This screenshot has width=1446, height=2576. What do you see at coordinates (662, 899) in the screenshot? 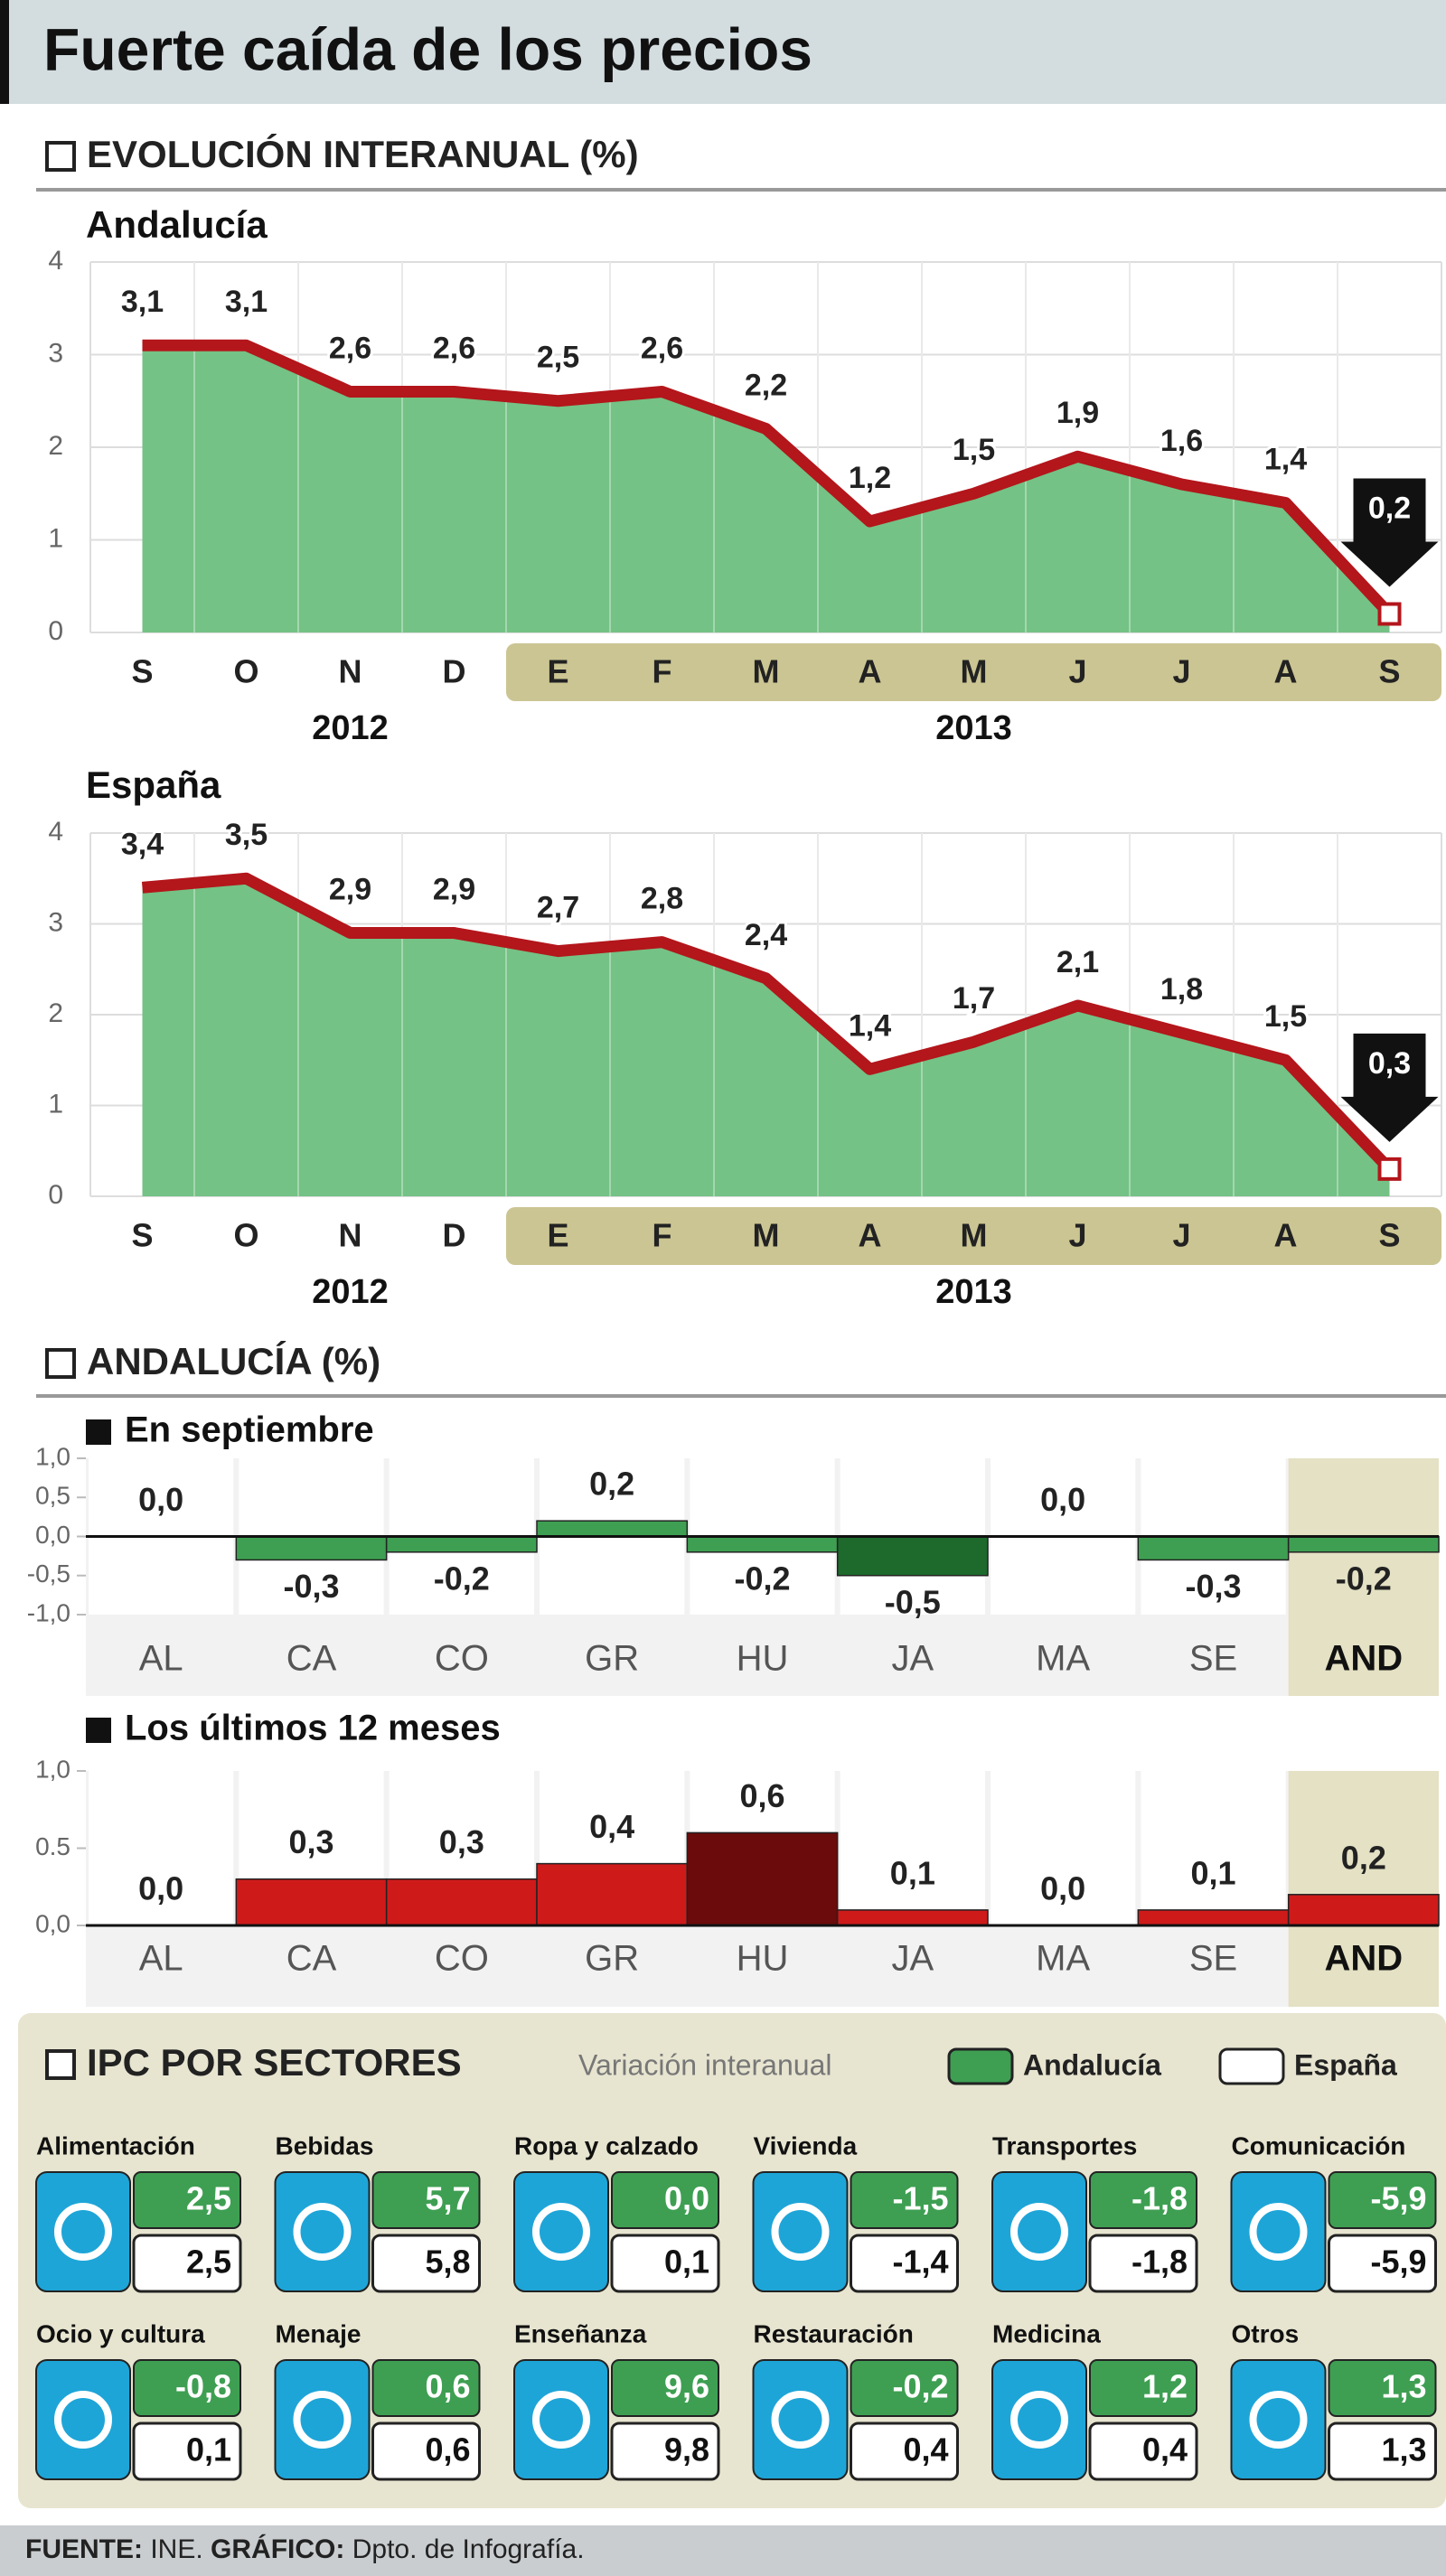
I see `value-label: 2,8` at bounding box center [662, 899].